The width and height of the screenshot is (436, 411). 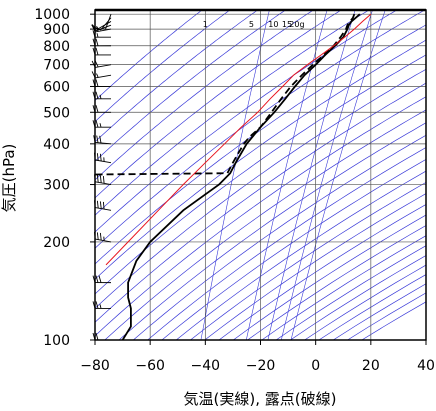 What do you see at coordinates (56, 145) in the screenshot?
I see `y-tick-label: 400` at bounding box center [56, 145].